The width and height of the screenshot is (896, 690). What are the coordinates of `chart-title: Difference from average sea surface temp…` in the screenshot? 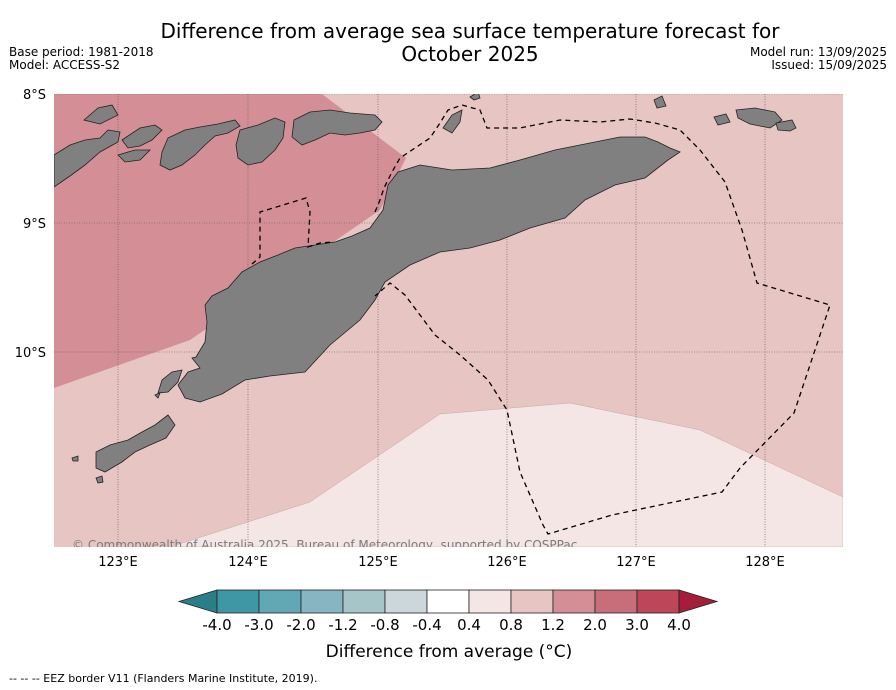 It's located at (470, 43).